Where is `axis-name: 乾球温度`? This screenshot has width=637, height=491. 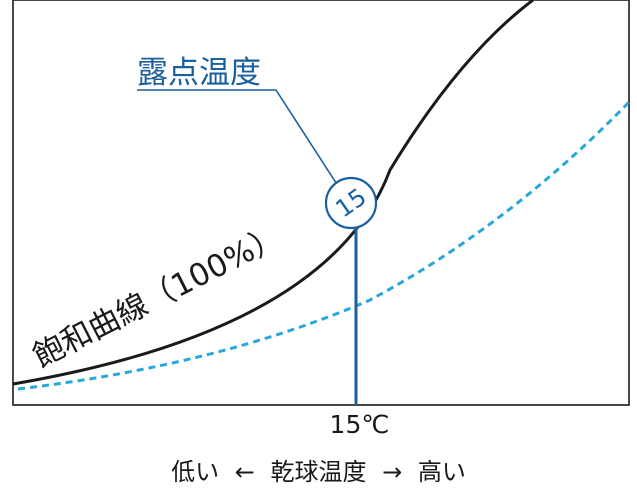
axis-name: 乾球温度 is located at coordinates (318, 472).